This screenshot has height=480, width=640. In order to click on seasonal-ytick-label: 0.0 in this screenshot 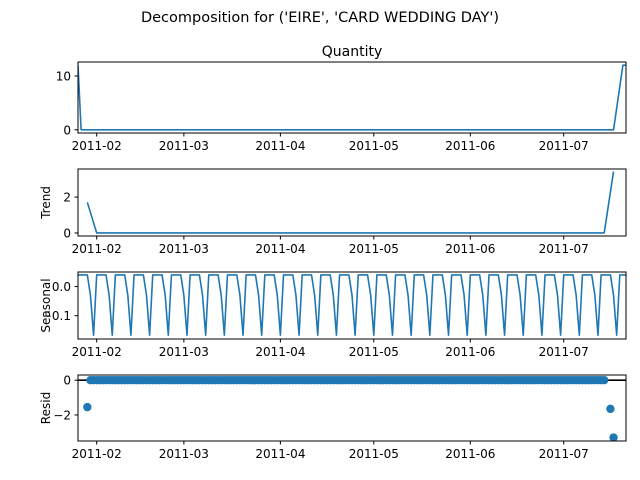, I will do `click(61, 287)`.